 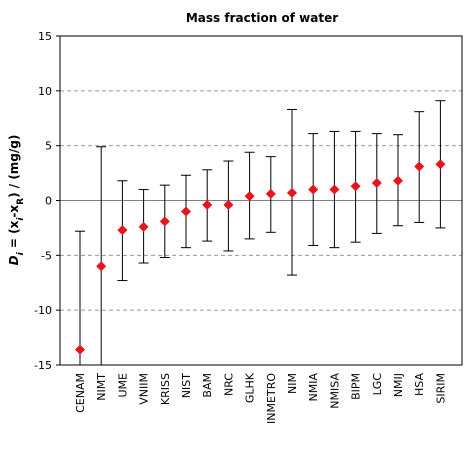 I want to click on data-point-nimt, so click(x=101, y=266).